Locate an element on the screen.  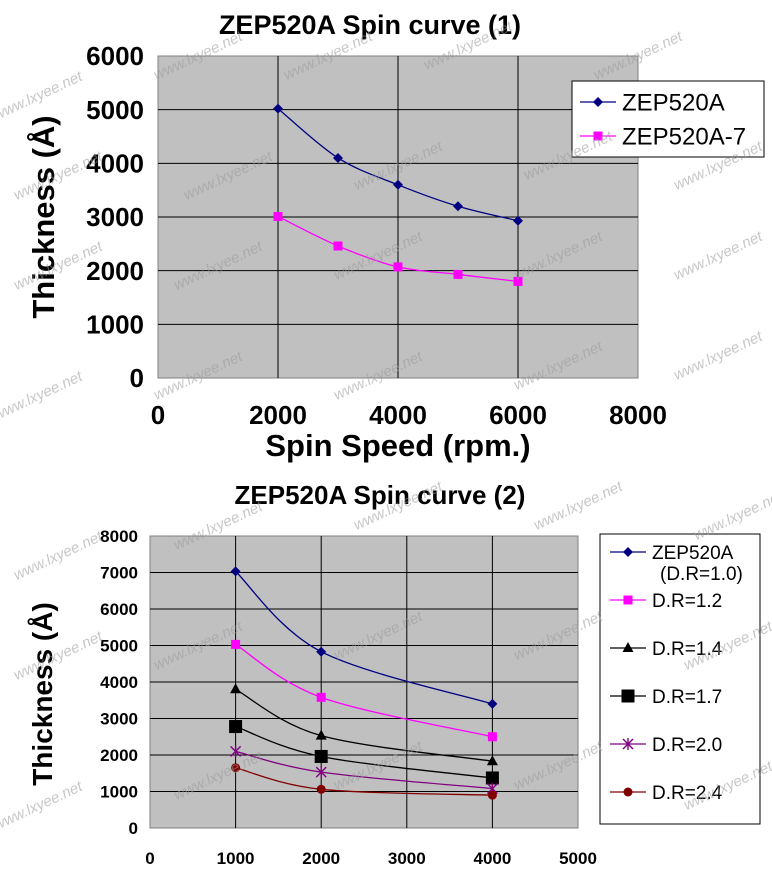
x-tick-label: 5000 is located at coordinates (578, 858).